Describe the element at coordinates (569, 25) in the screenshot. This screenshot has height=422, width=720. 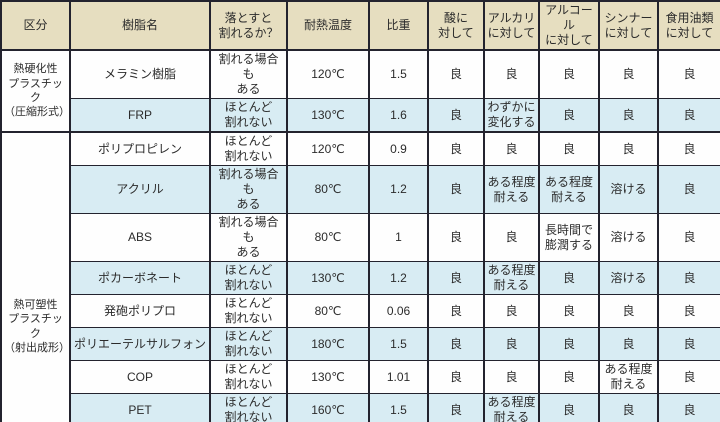
I see `column-header-alcohol: アルコール に対して` at that location.